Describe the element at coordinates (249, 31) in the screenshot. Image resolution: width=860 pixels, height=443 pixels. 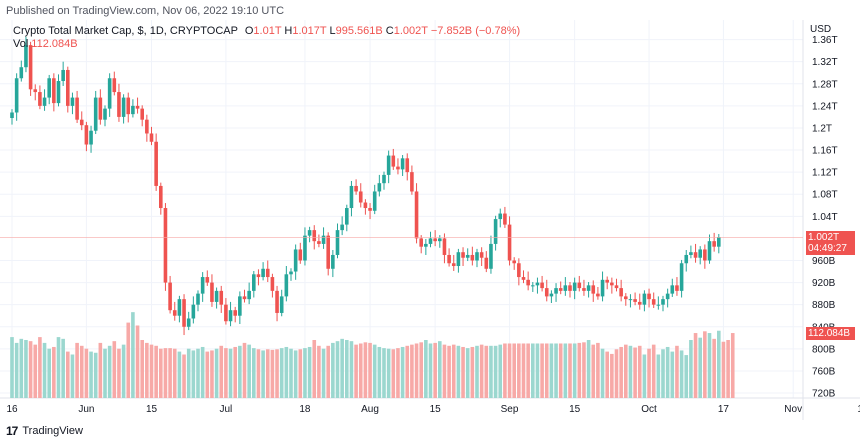
I see `legend-open-label: O` at that location.